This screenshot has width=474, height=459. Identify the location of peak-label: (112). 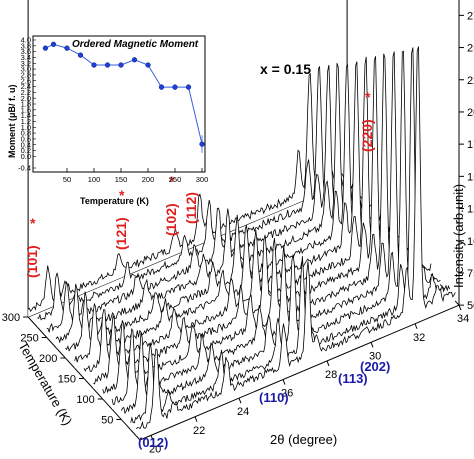
(191, 208).